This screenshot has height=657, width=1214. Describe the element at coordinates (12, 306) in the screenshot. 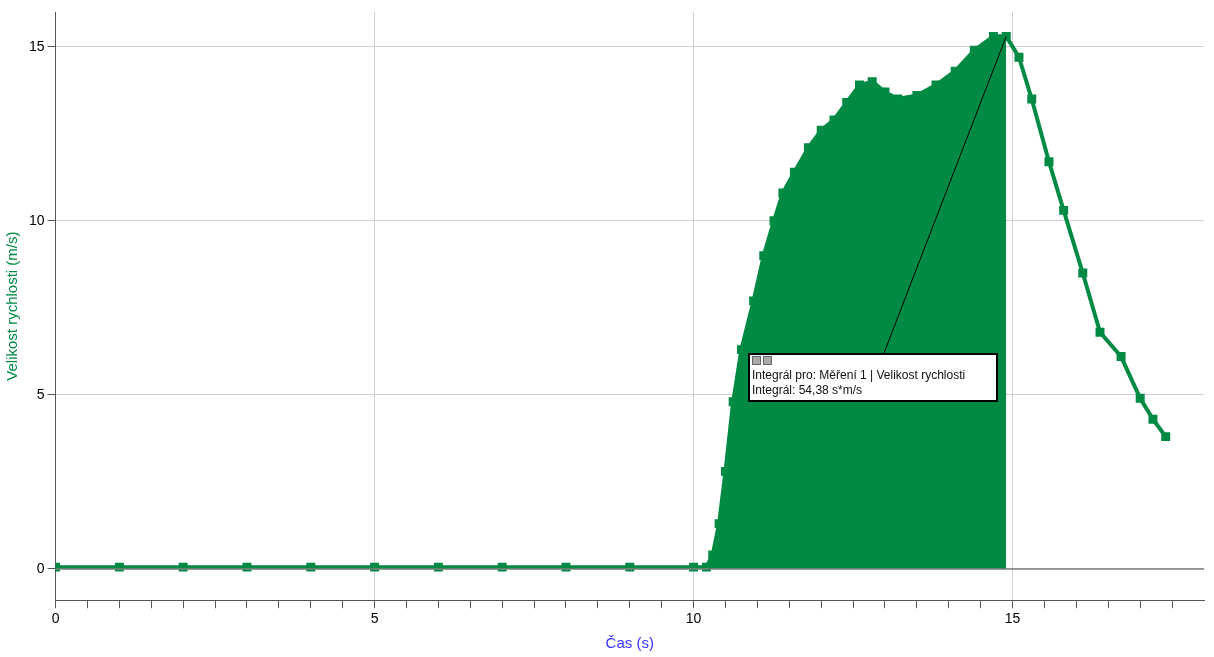

I see `y-axis-title: Velikost rychlosti (m/s)` at that location.